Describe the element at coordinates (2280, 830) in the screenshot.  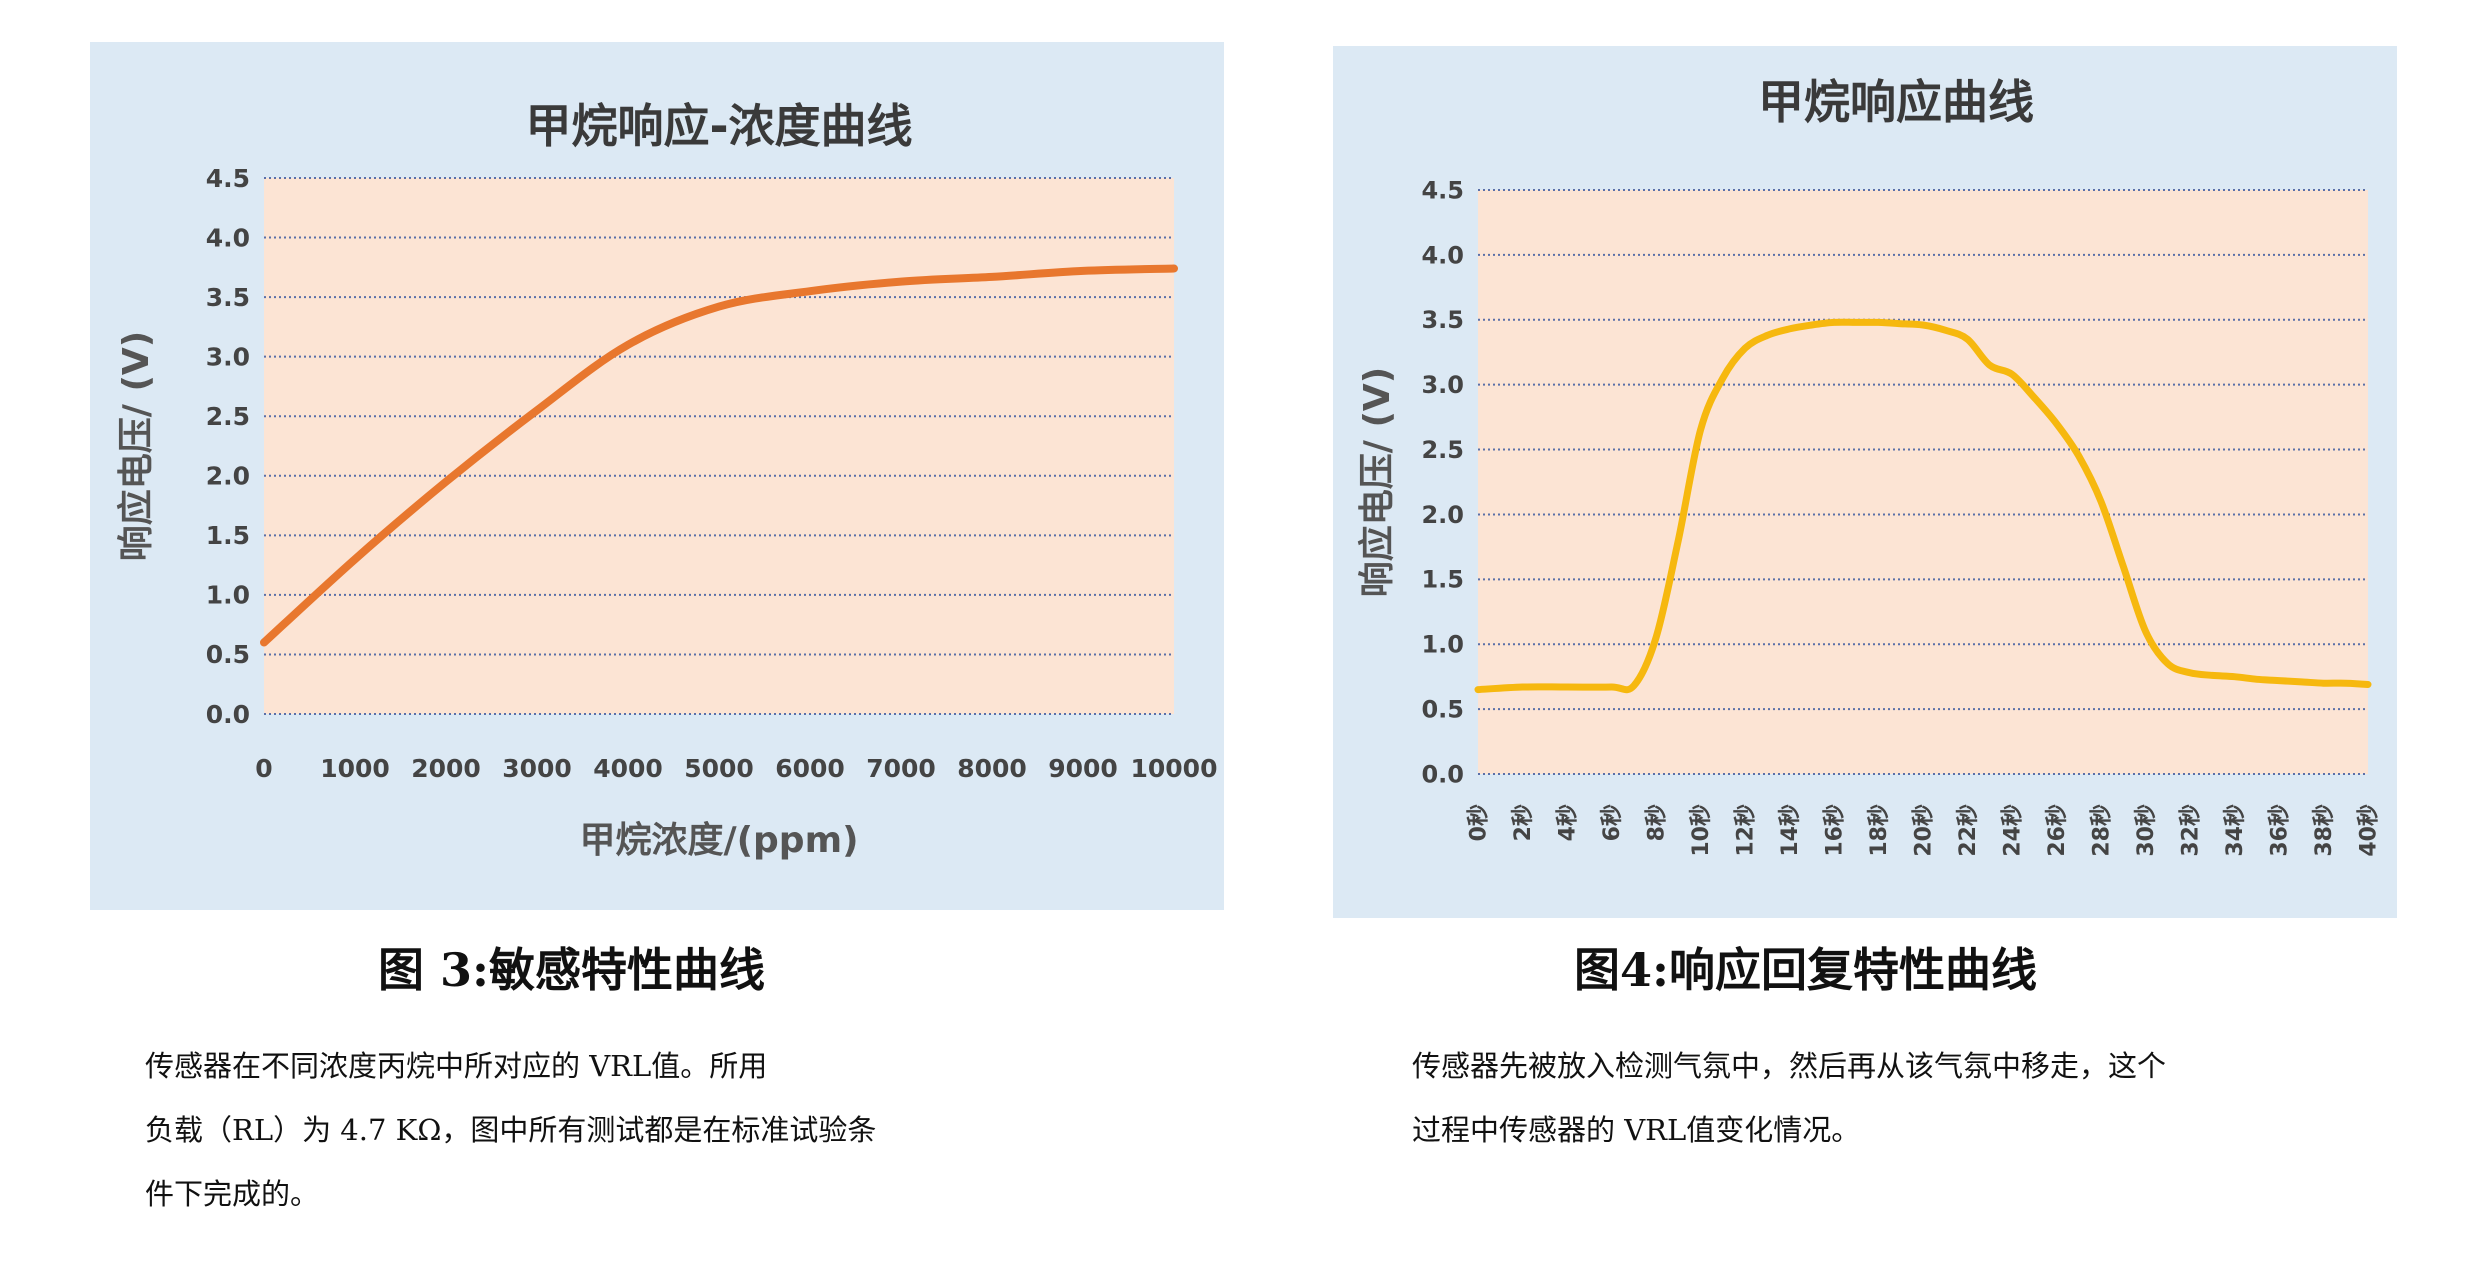
I see `x-tick-label: 36秒` at that location.